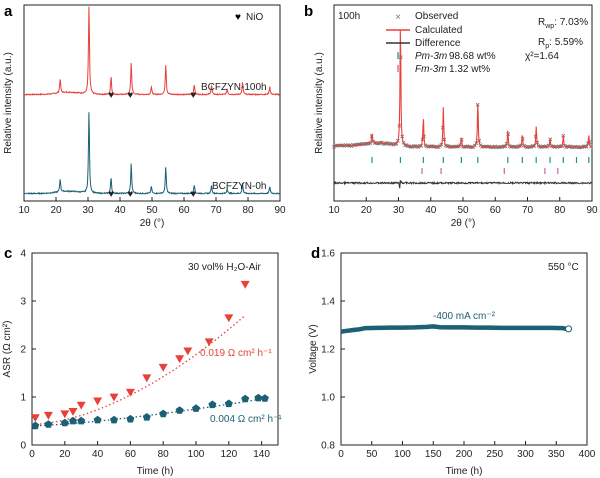 The height and width of the screenshot is (478, 600). What do you see at coordinates (463, 223) in the screenshot?
I see `panel-b-xlabel: 2θ (°)` at bounding box center [463, 223].